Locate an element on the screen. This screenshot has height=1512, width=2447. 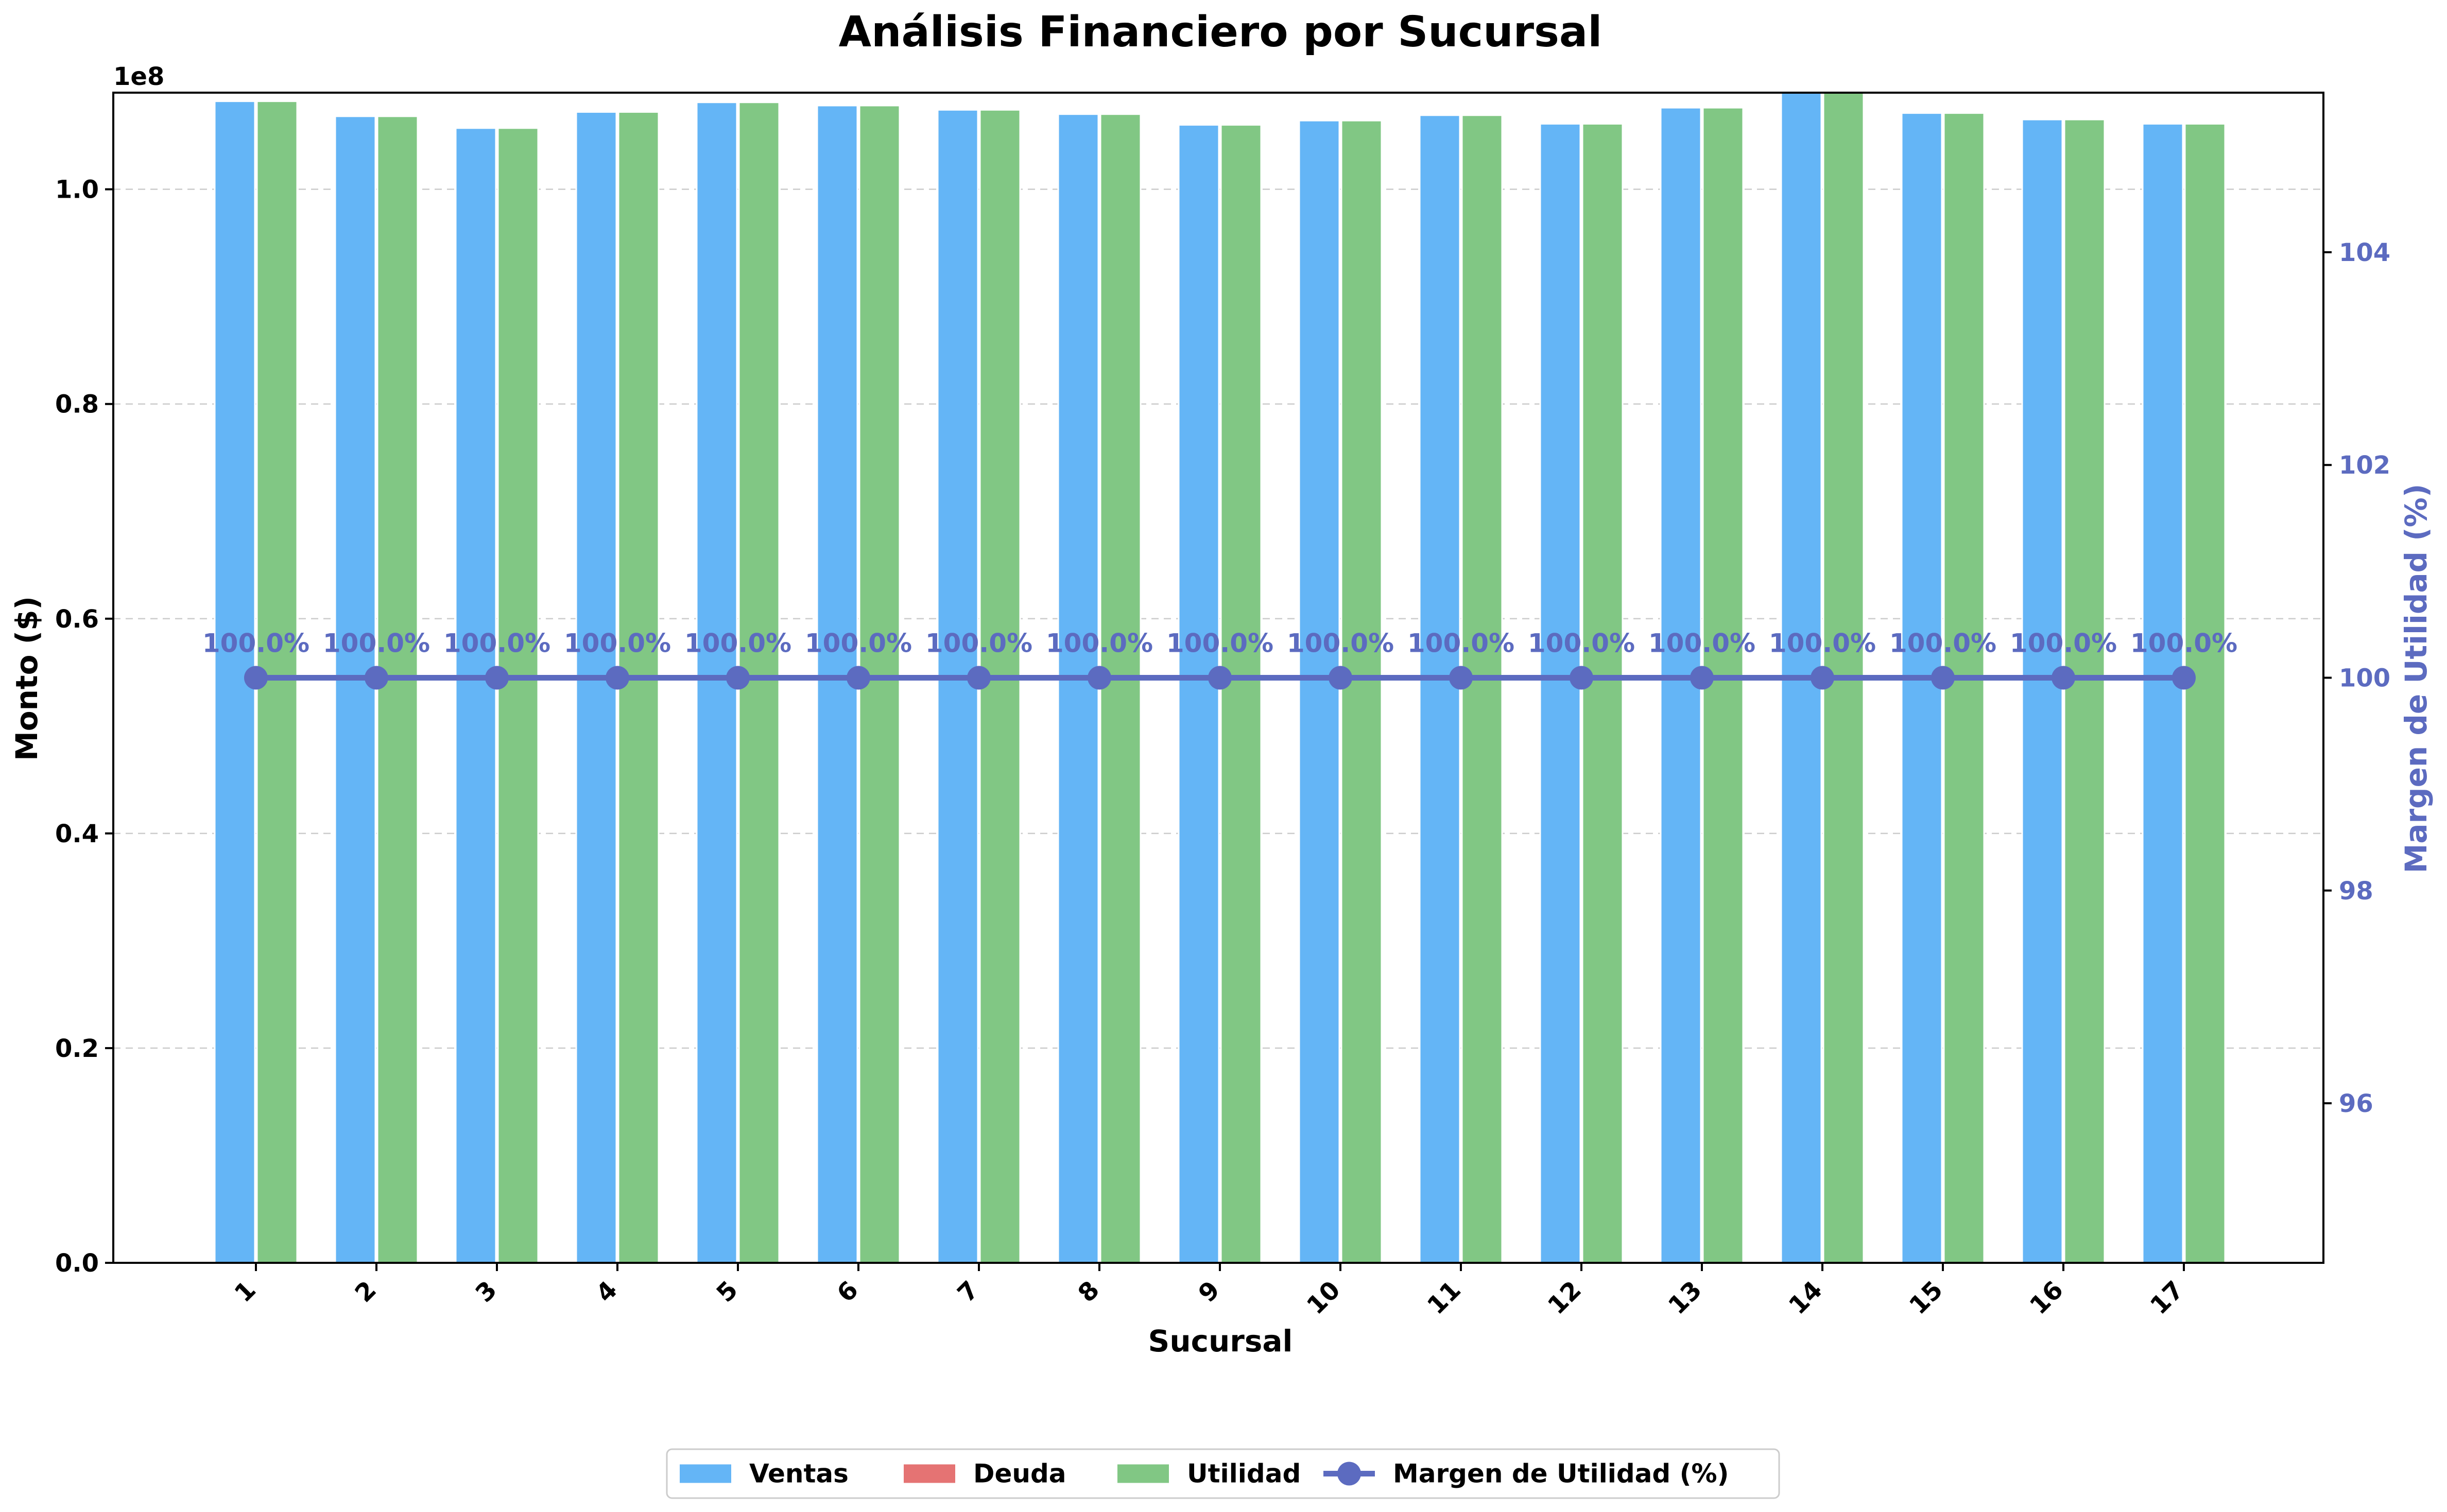
x-tick-label: 14 is located at coordinates (1805, 1298).